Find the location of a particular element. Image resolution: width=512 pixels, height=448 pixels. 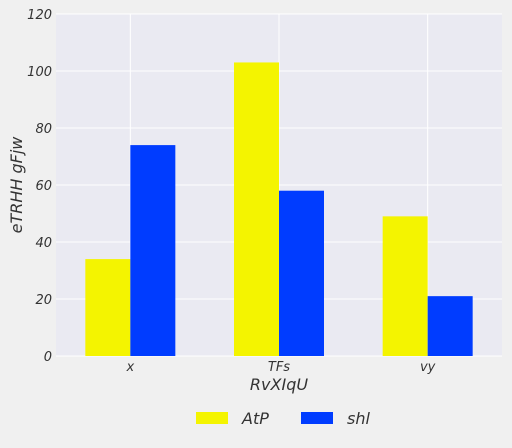

y-tick-label: 60 is located at coordinates (43, 186).